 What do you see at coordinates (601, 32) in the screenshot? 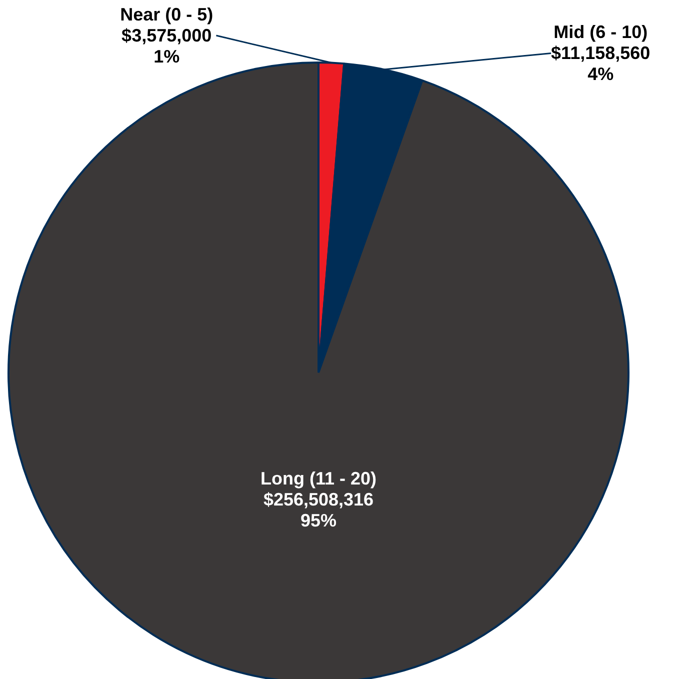
I see `slice-label: Mid (6 - 10)` at bounding box center [601, 32].